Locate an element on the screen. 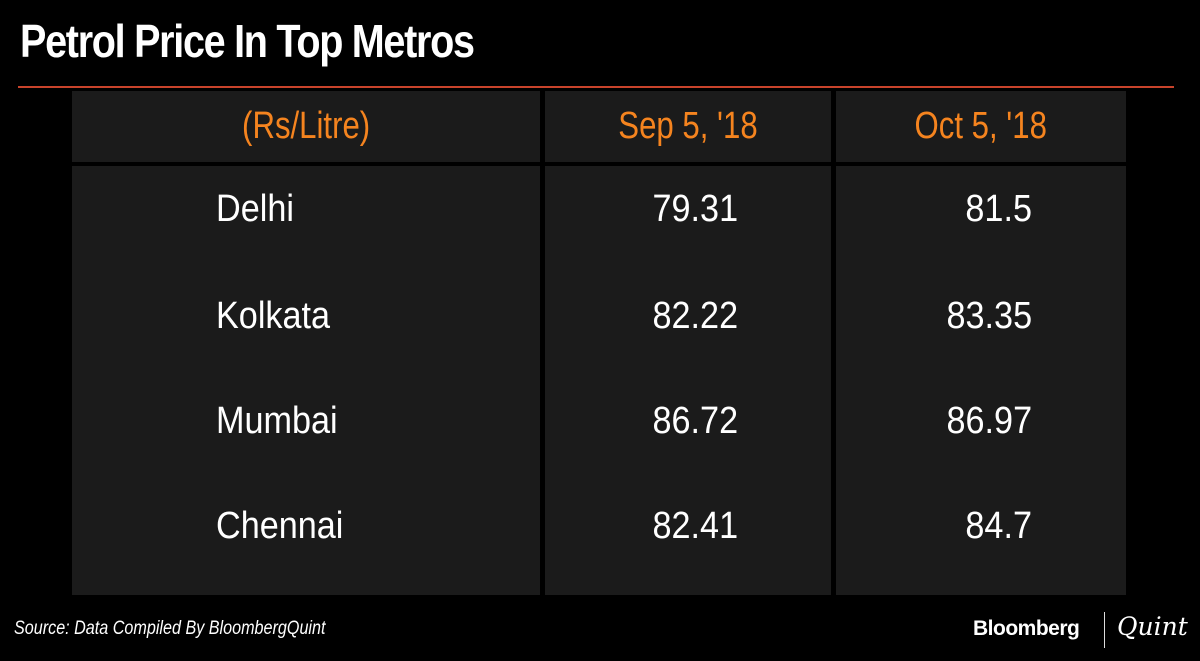 The height and width of the screenshot is (661, 1200). source-note: Source: Data Compiled By BloombergQuint is located at coordinates (170, 628).